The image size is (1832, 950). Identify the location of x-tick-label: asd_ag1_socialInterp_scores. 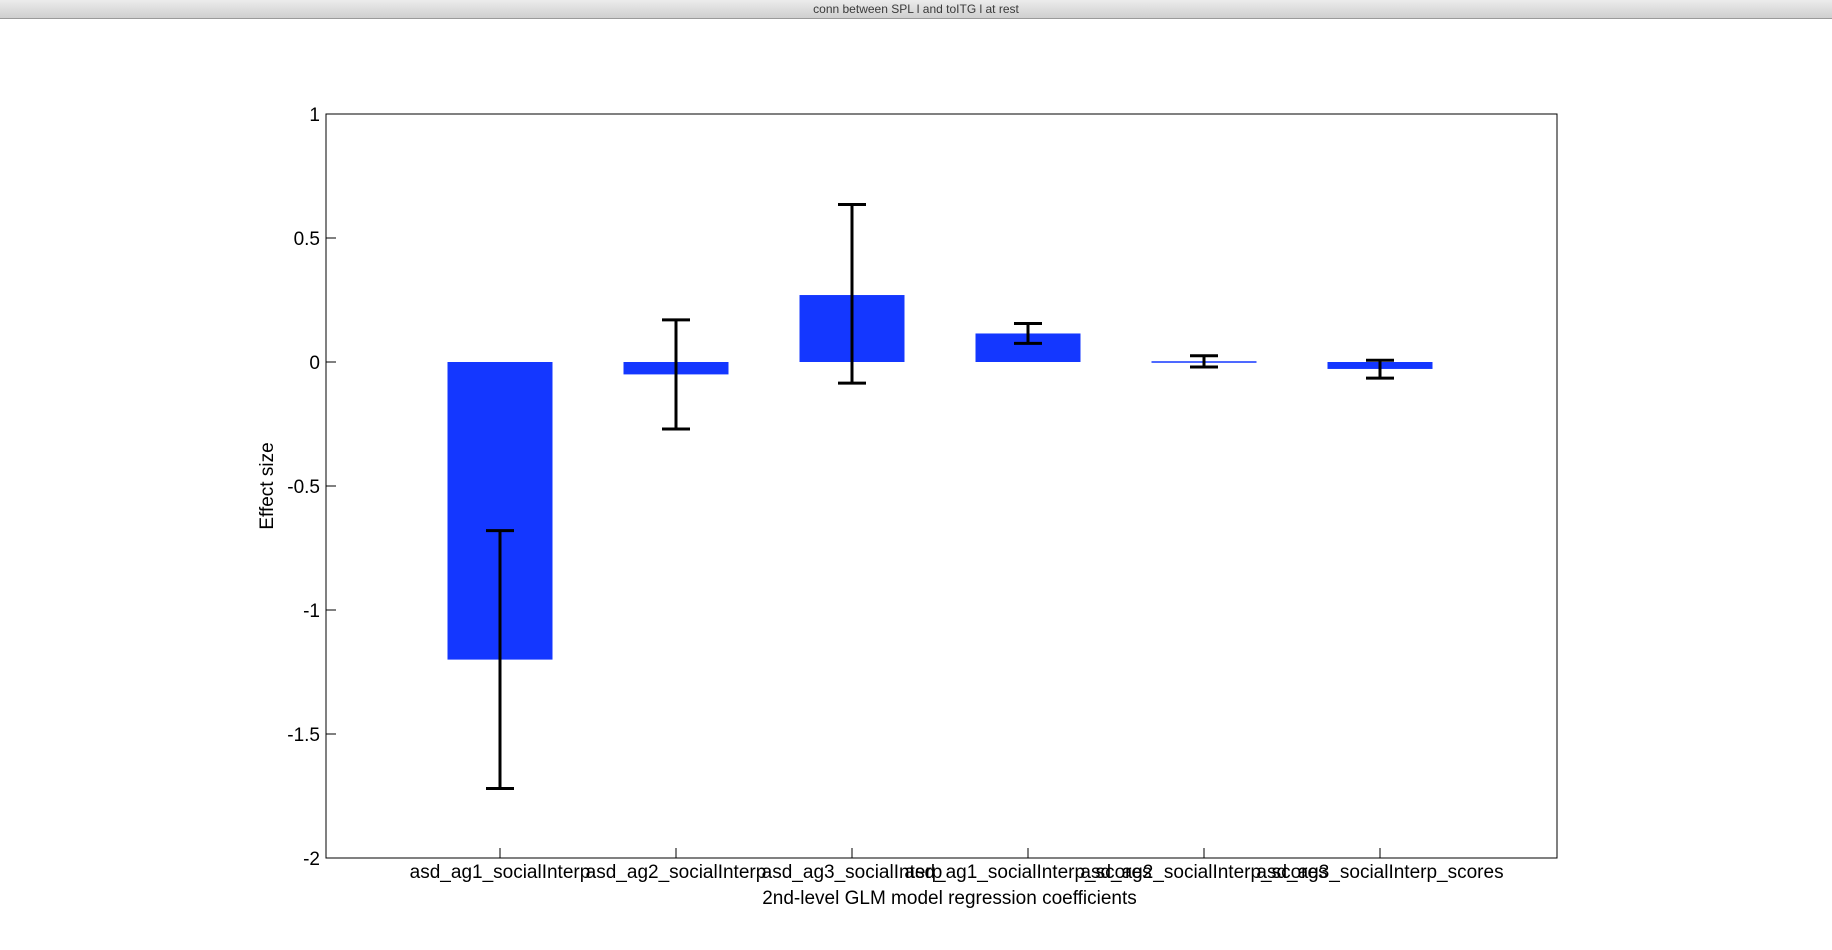
(1027, 872).